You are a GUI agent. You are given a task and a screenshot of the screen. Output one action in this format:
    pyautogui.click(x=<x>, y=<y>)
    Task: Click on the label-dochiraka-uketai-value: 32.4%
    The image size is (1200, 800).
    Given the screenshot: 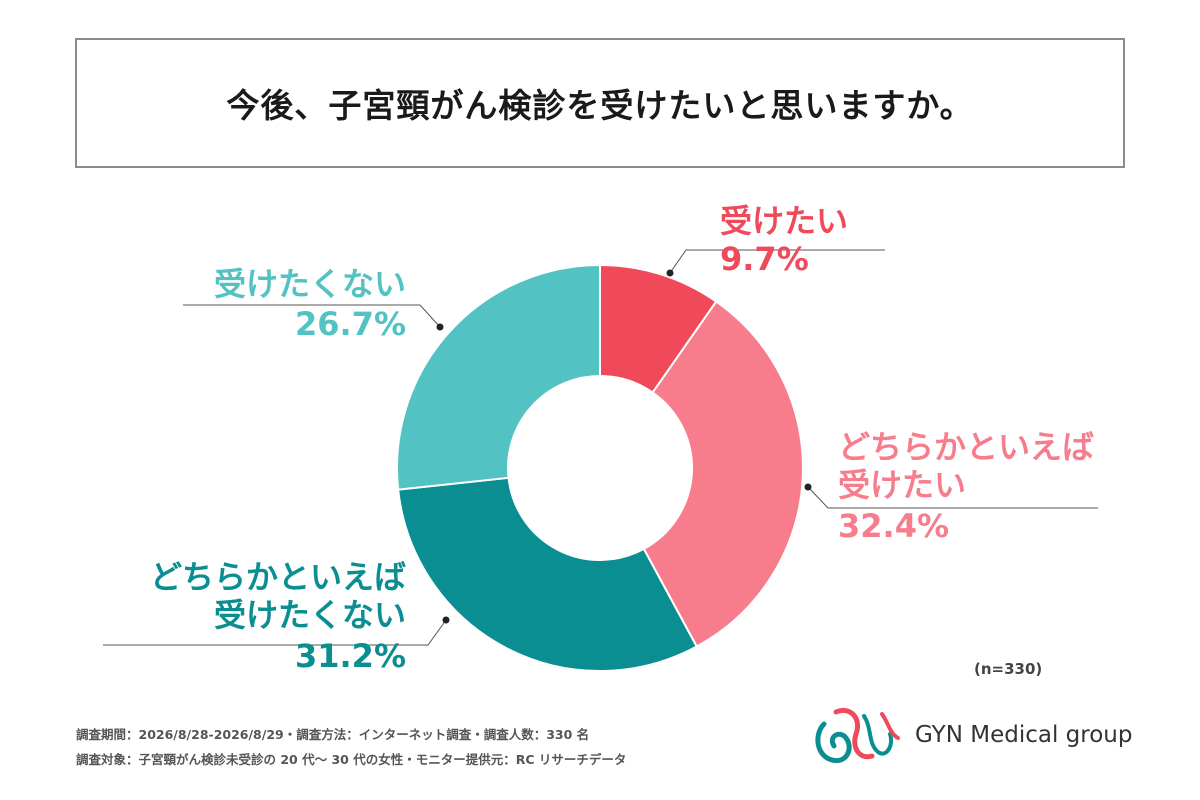 What is the action you would take?
    pyautogui.click(x=894, y=525)
    